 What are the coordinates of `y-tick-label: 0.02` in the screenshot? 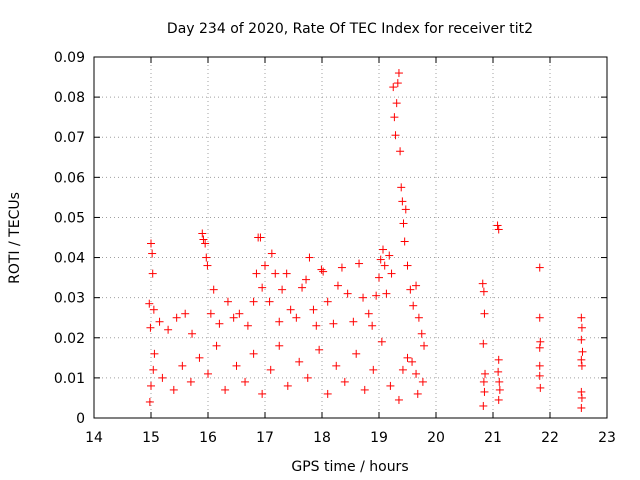 It's located at (69, 339).